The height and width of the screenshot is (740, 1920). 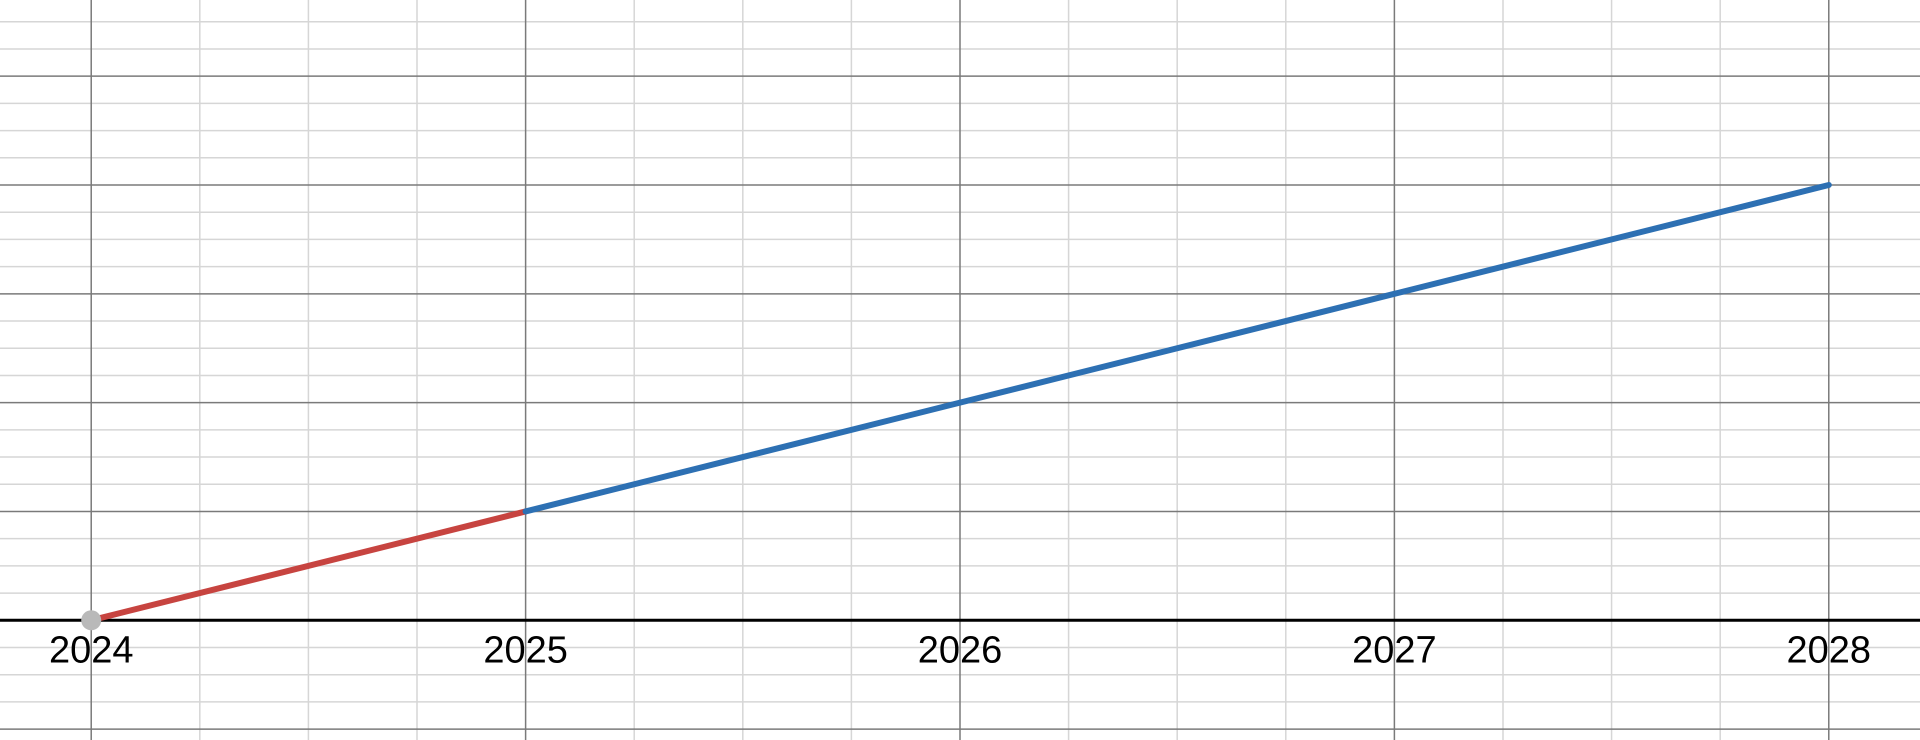 I want to click on x-tick-label: 2028, so click(x=1829, y=650).